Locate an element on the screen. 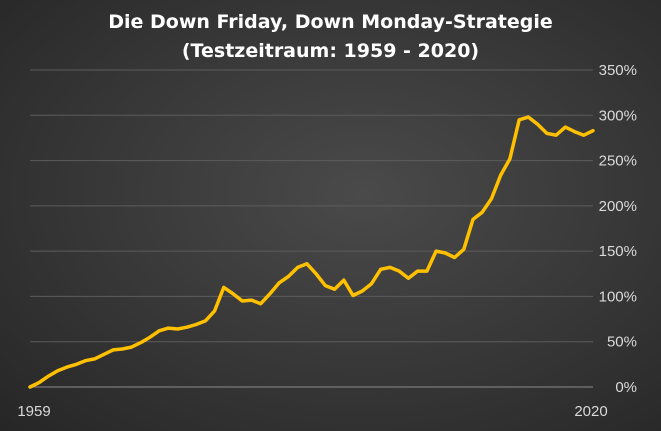  x-axis-tick-labels: 1959 2020 is located at coordinates (312, 411).